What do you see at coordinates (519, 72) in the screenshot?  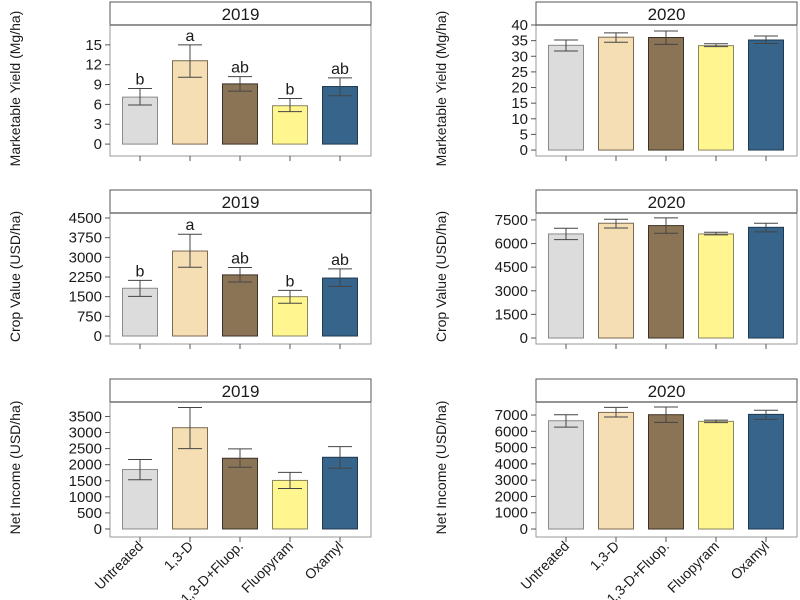 I see `y-tick-label: 25` at bounding box center [519, 72].